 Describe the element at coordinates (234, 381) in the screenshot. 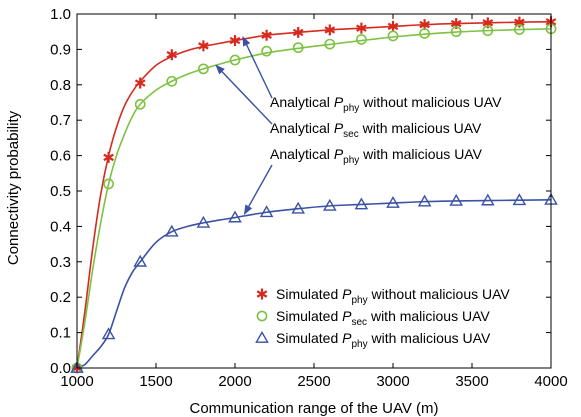

I see `x-tick-label: 2000` at that location.